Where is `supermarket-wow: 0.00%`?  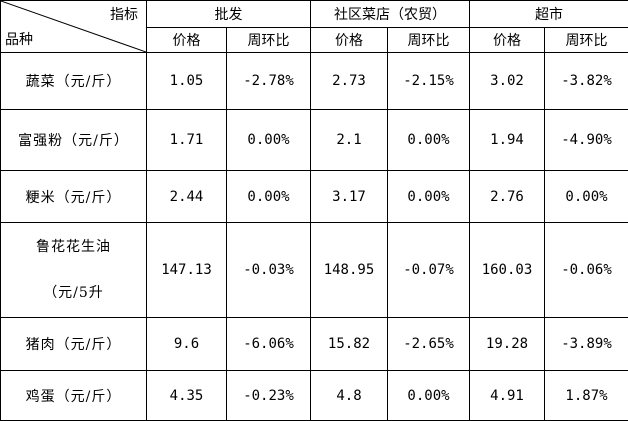 supermarket-wow: 0.00% is located at coordinates (586, 197).